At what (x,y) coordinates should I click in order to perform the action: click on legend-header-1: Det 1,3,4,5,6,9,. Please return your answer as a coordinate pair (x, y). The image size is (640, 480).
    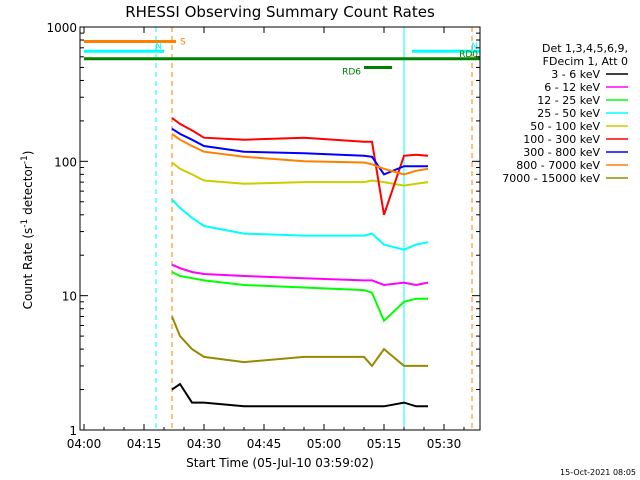
    Looking at the image, I should click on (585, 48).